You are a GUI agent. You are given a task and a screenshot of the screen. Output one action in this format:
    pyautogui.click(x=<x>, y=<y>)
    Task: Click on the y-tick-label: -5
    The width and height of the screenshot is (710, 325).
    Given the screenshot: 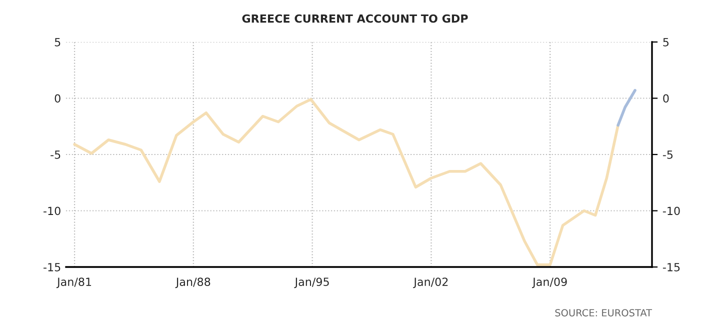 What is the action you would take?
    pyautogui.click(x=55, y=154)
    